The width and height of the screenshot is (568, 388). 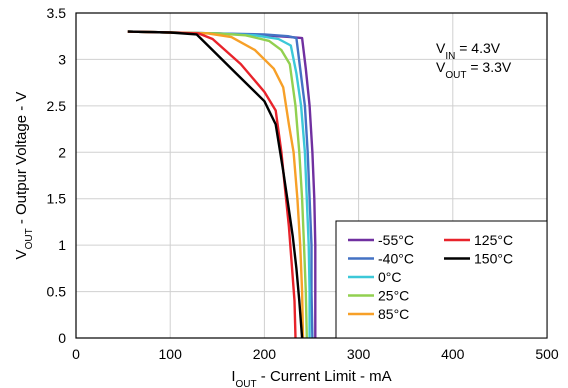 I want to click on legend-label--55°C: -55°C, so click(x=396, y=240).